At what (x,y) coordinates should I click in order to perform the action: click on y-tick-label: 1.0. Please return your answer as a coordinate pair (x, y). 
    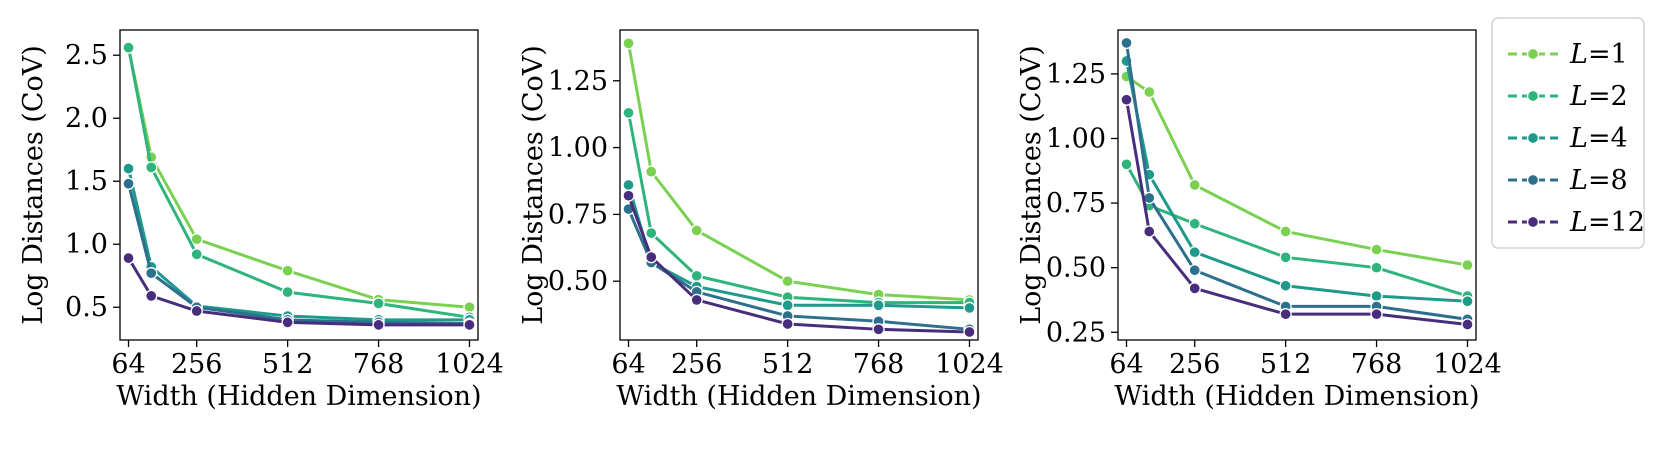
    Looking at the image, I should click on (86, 244).